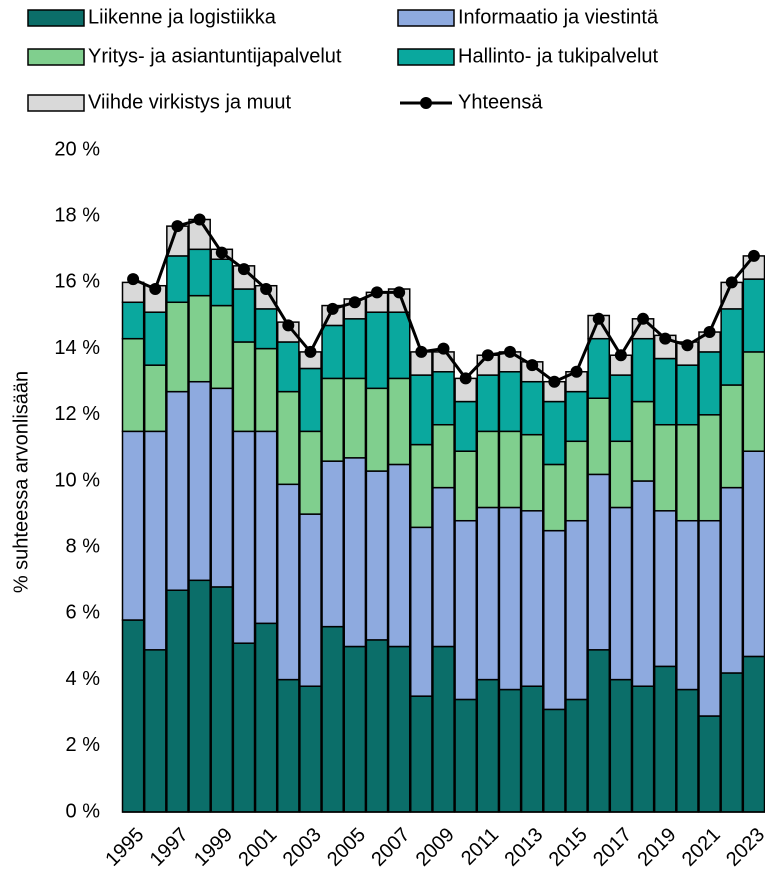 The width and height of the screenshot is (765, 877). I want to click on x-tick-label: 2021, so click(701, 847).